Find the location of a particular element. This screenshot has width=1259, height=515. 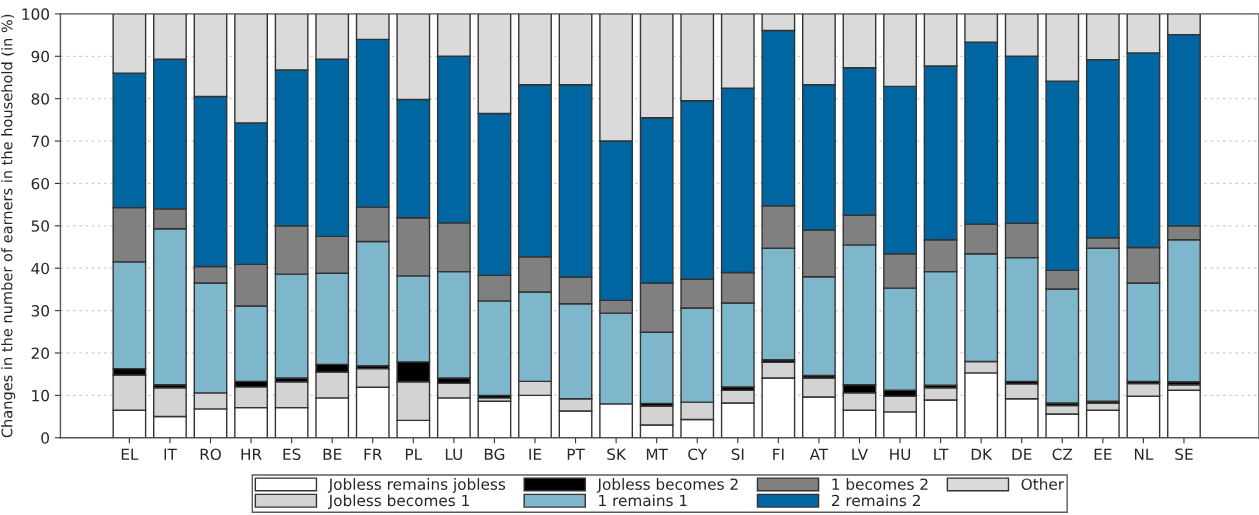

x-tick-label: FI is located at coordinates (778, 454).